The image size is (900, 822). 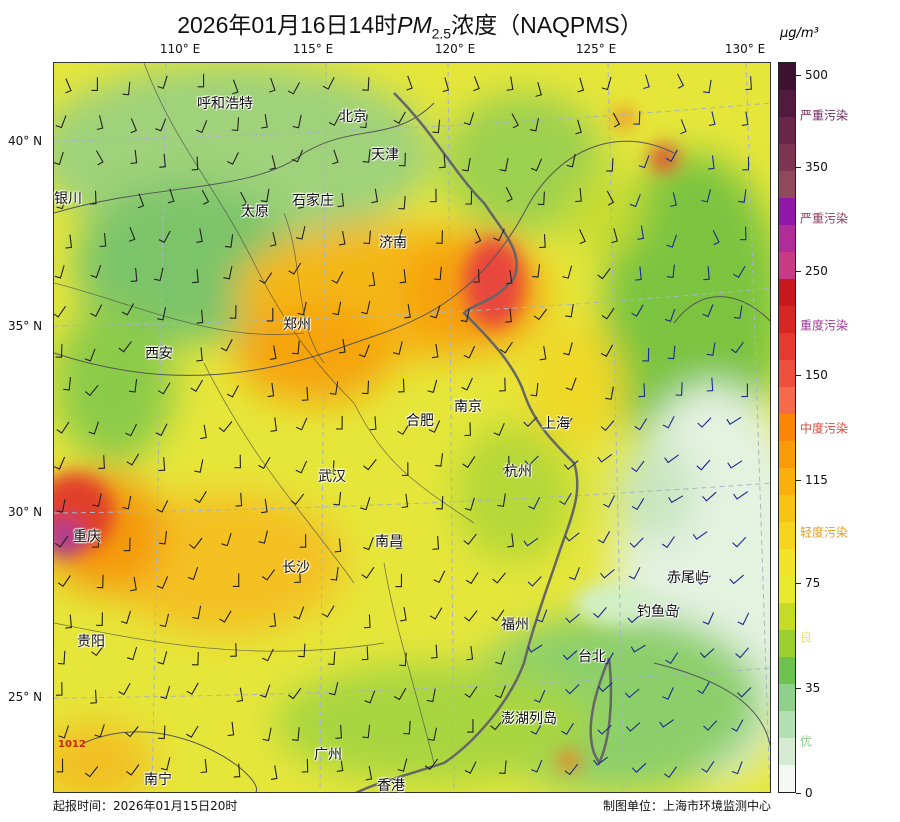 I want to click on city-label: 南京, so click(x=468, y=407).